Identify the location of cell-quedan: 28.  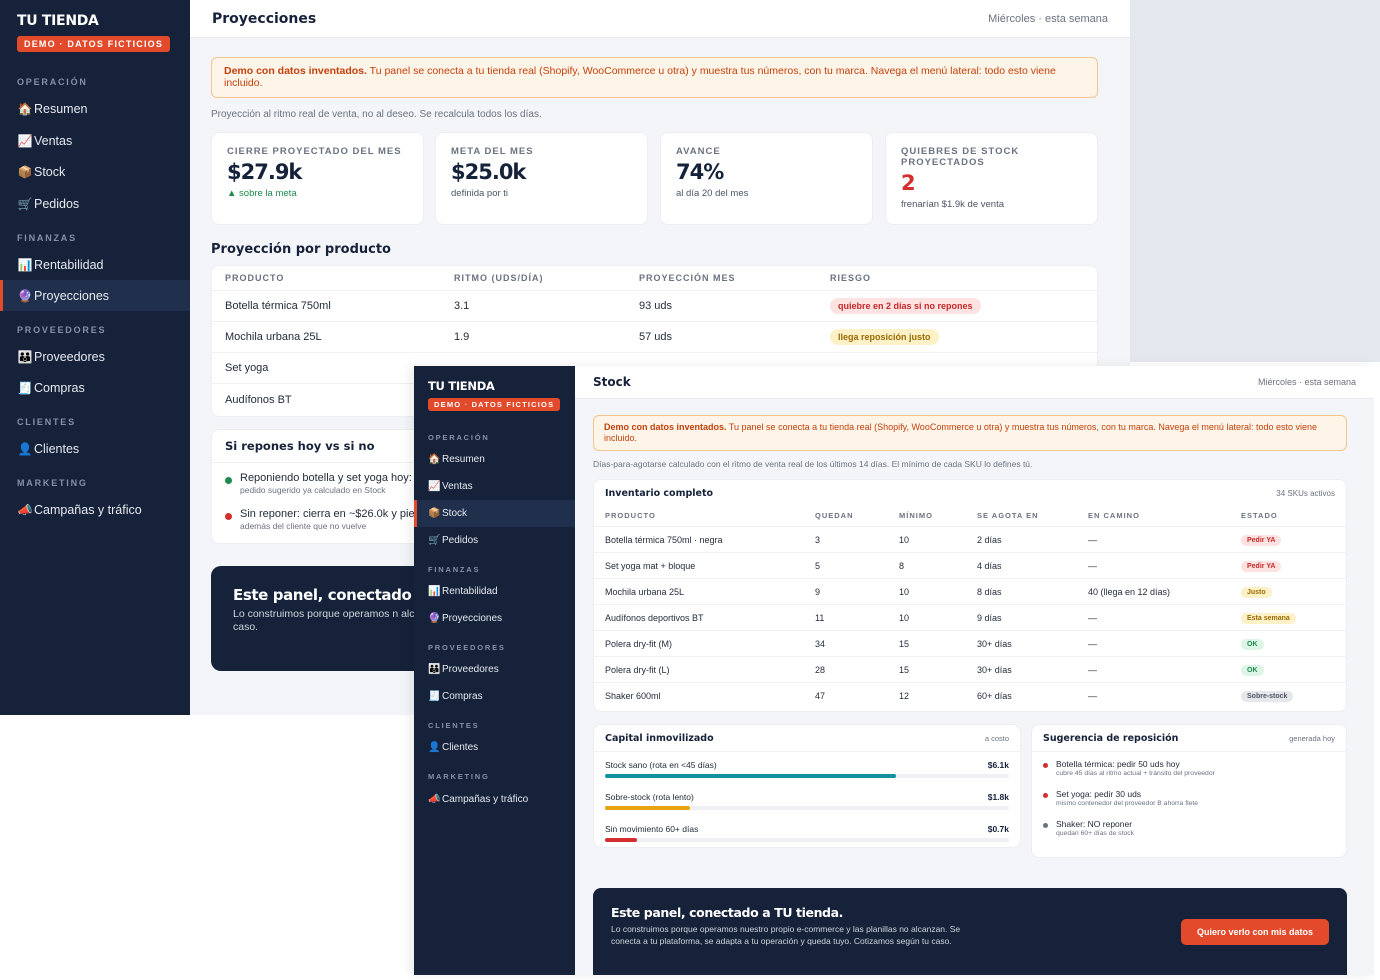
(820, 669).